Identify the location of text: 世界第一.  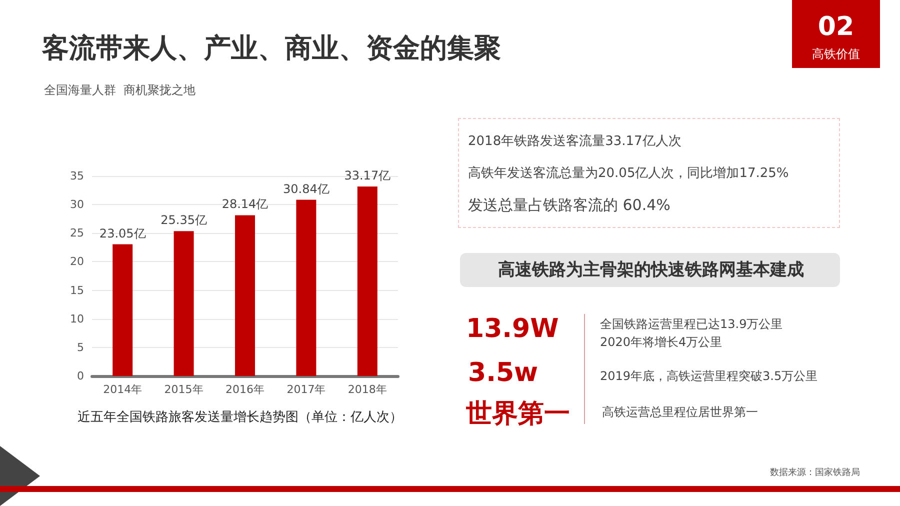
(518, 414).